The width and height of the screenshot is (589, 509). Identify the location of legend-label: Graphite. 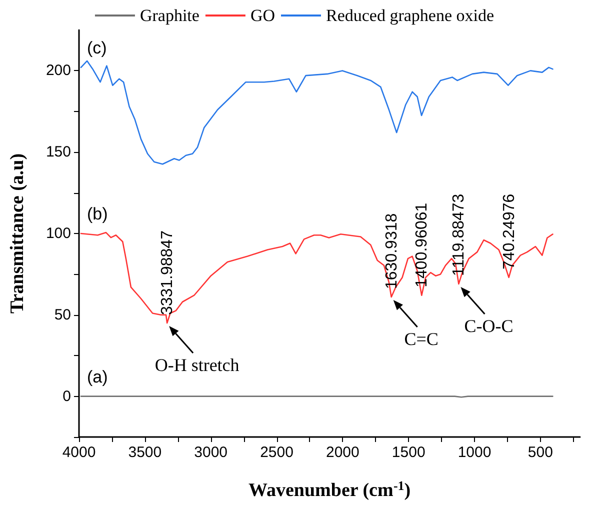
(170, 15).